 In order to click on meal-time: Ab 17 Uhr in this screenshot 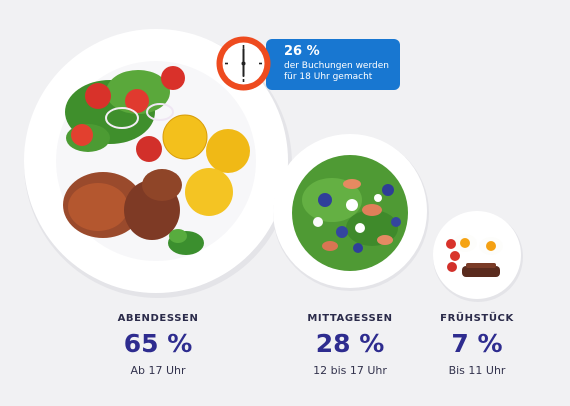, I will do `click(158, 370)`.